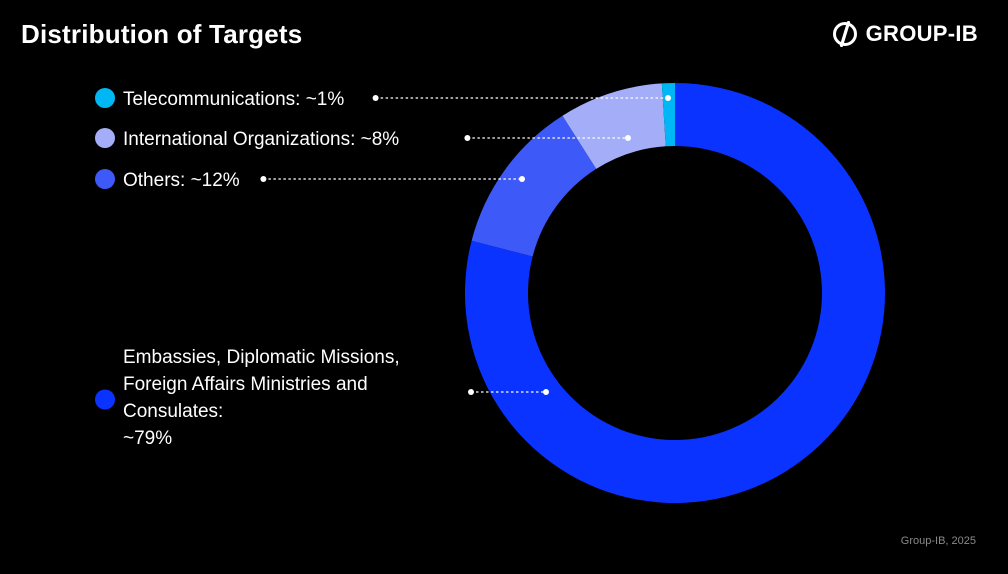 This screenshot has height=574, width=1008. What do you see at coordinates (261, 139) in the screenshot?
I see `legend-label-1-line-0: International Organizations: ~8%` at bounding box center [261, 139].